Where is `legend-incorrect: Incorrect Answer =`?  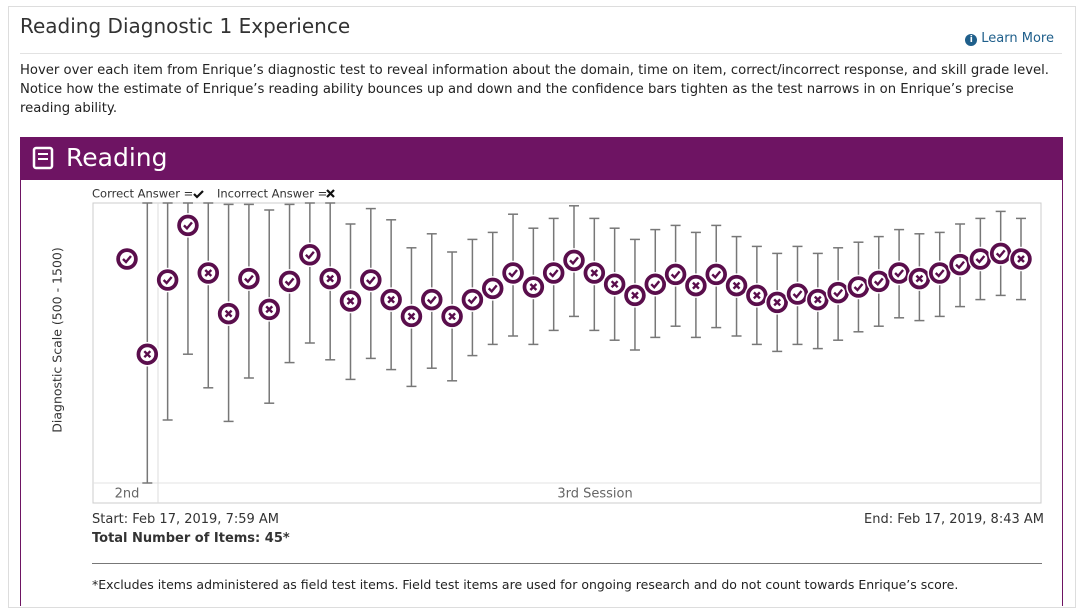
legend-incorrect: Incorrect Answer = is located at coordinates (272, 194).